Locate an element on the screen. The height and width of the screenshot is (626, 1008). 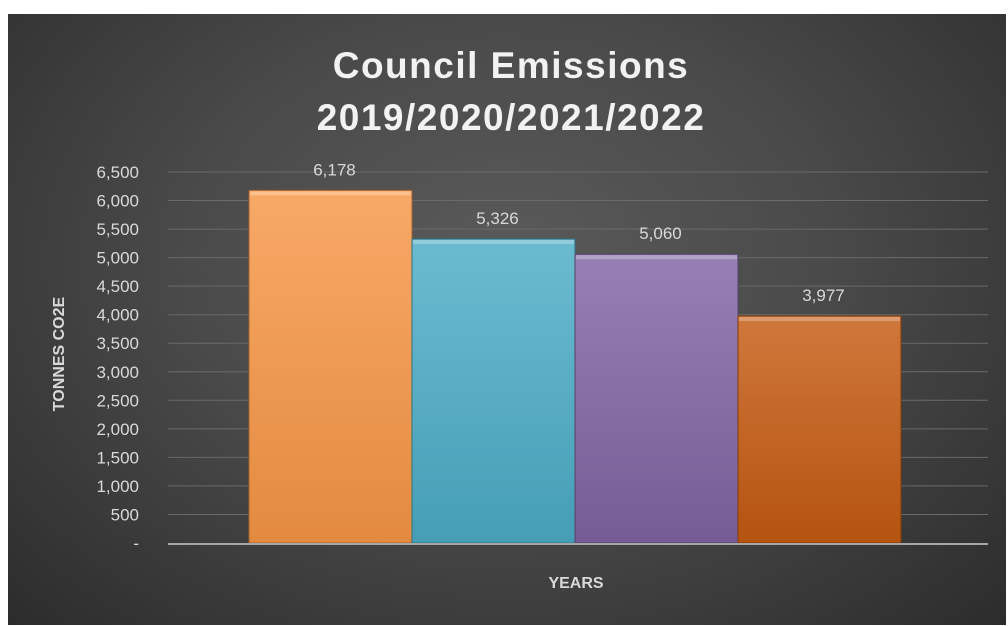
y-tick-label: 4,500 is located at coordinates (117, 286).